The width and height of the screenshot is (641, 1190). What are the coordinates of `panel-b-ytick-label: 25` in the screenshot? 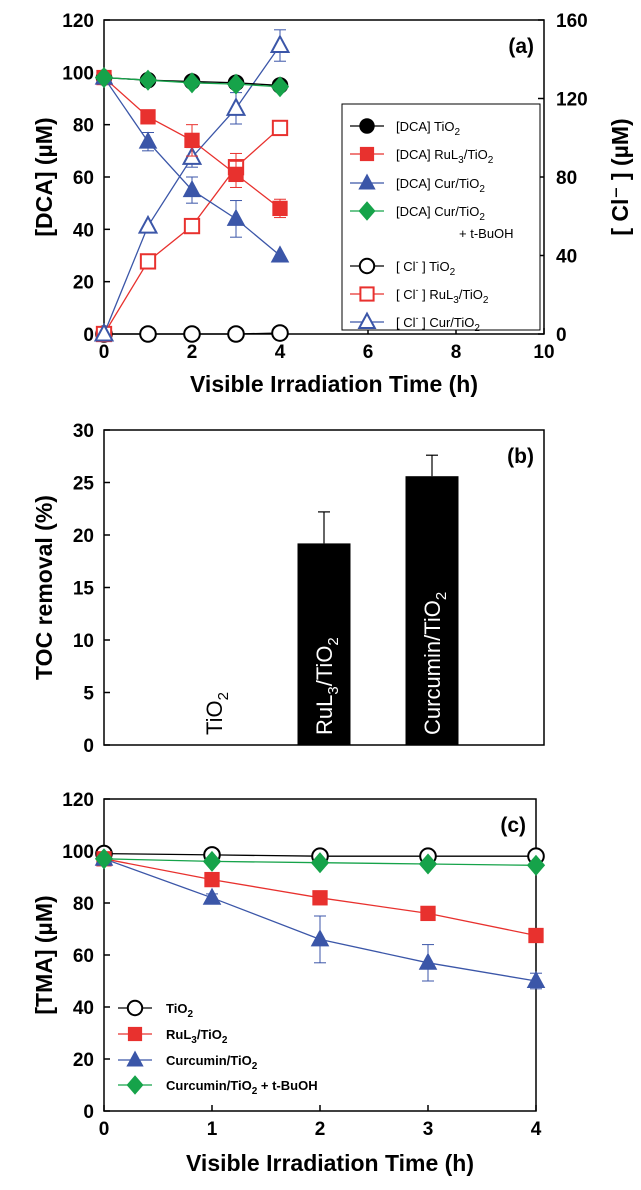 It's located at (84, 484).